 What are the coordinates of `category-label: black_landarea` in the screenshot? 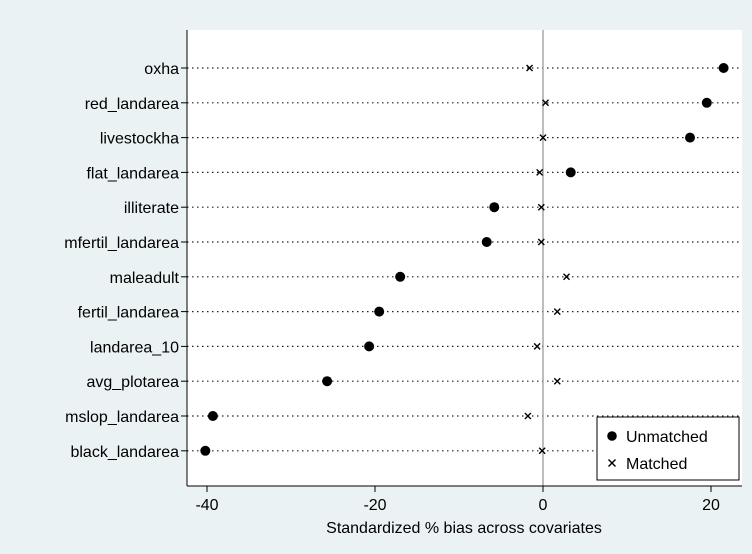 It's located at (124, 452).